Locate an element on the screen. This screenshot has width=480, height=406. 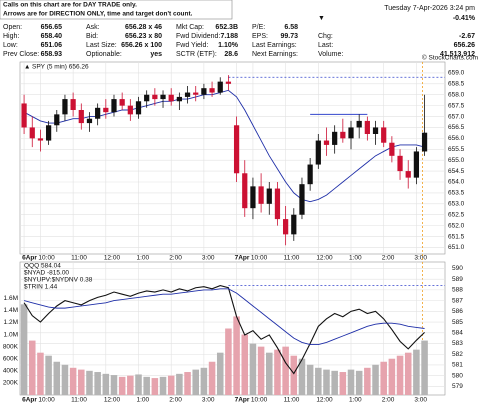
watermark: © StockCharts.com is located at coordinates (450, 58).